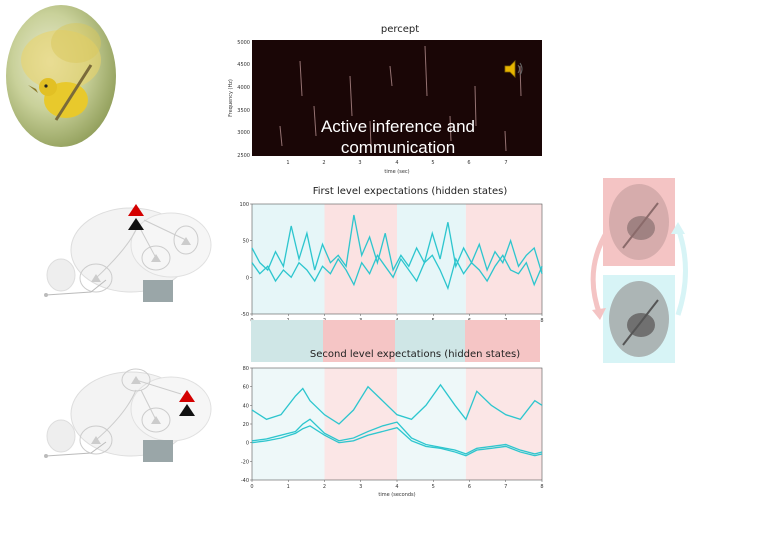 The width and height of the screenshot is (780, 540). I want to click on svg-text: 6, so click(468, 163).